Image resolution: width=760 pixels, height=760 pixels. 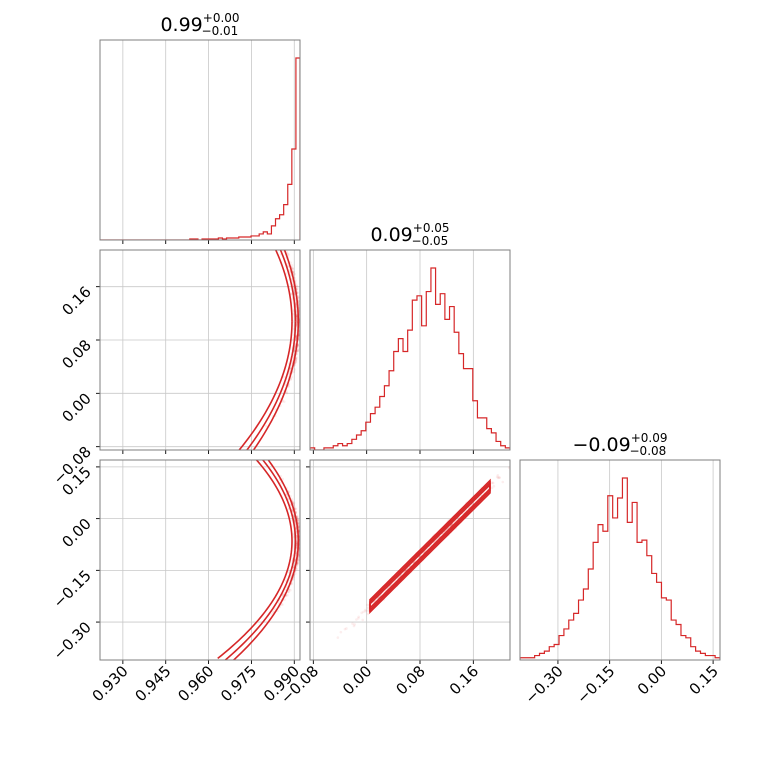 I want to click on title-value: 0.09, so click(x=391, y=235).